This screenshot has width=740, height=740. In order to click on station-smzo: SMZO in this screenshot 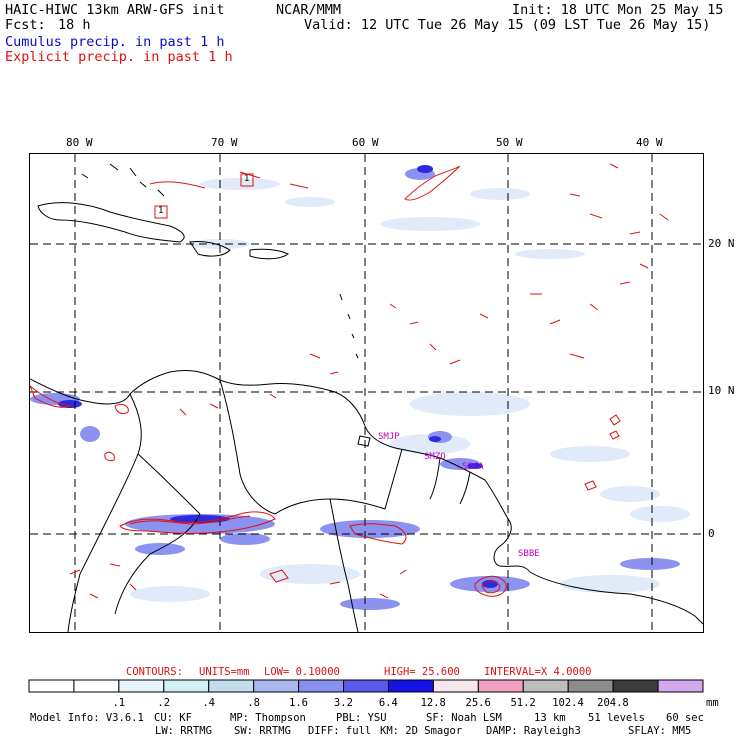, I will do `click(435, 457)`.